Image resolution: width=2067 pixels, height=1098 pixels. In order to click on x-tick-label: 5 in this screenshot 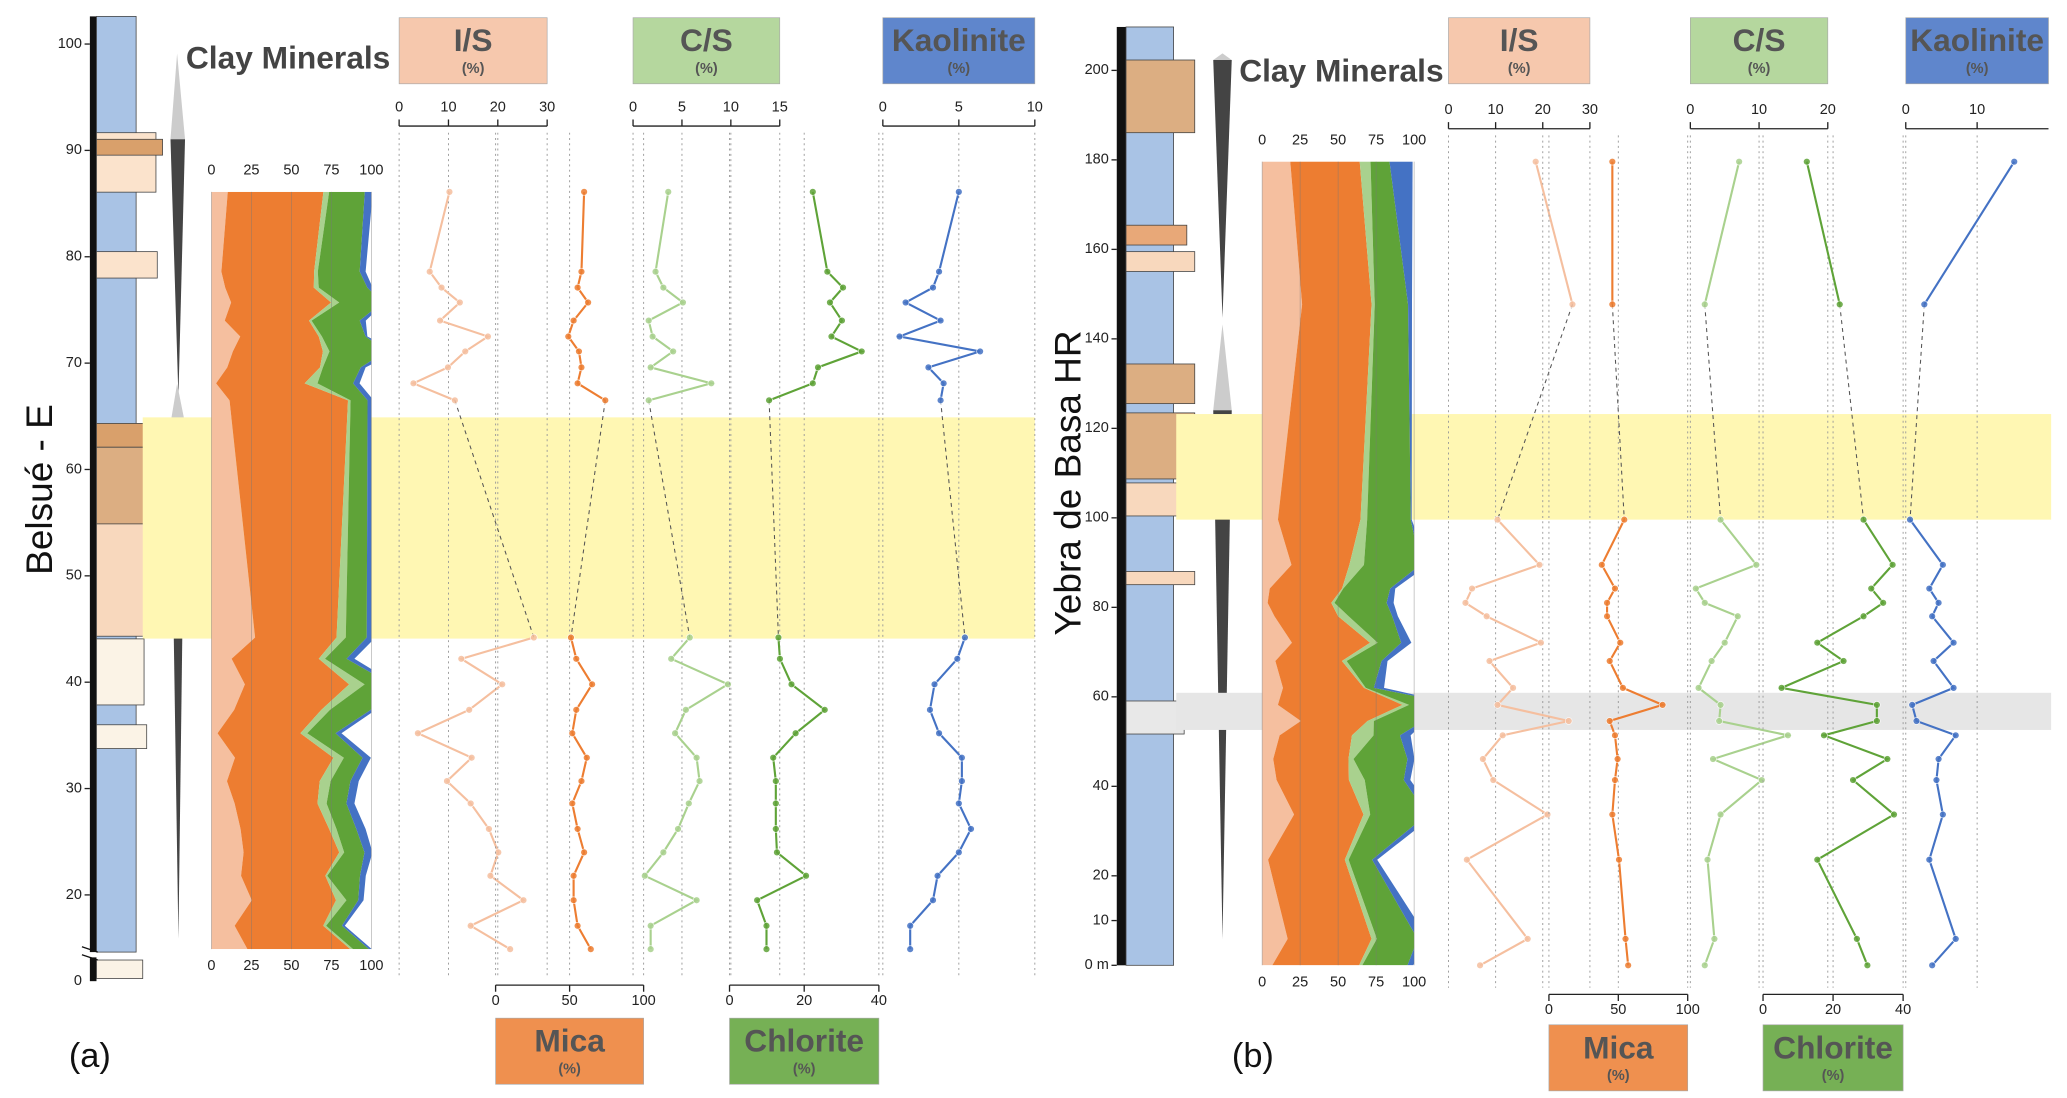, I will do `click(959, 107)`.